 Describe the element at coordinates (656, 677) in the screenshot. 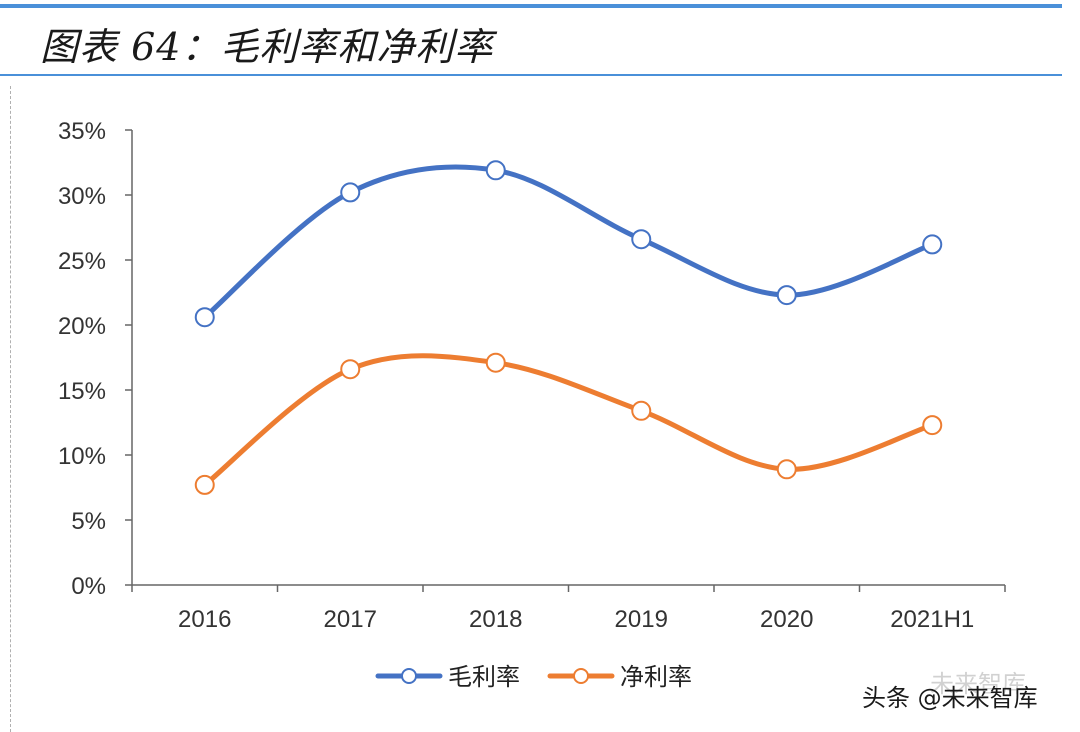

I see `legend-label: 净利率` at that location.